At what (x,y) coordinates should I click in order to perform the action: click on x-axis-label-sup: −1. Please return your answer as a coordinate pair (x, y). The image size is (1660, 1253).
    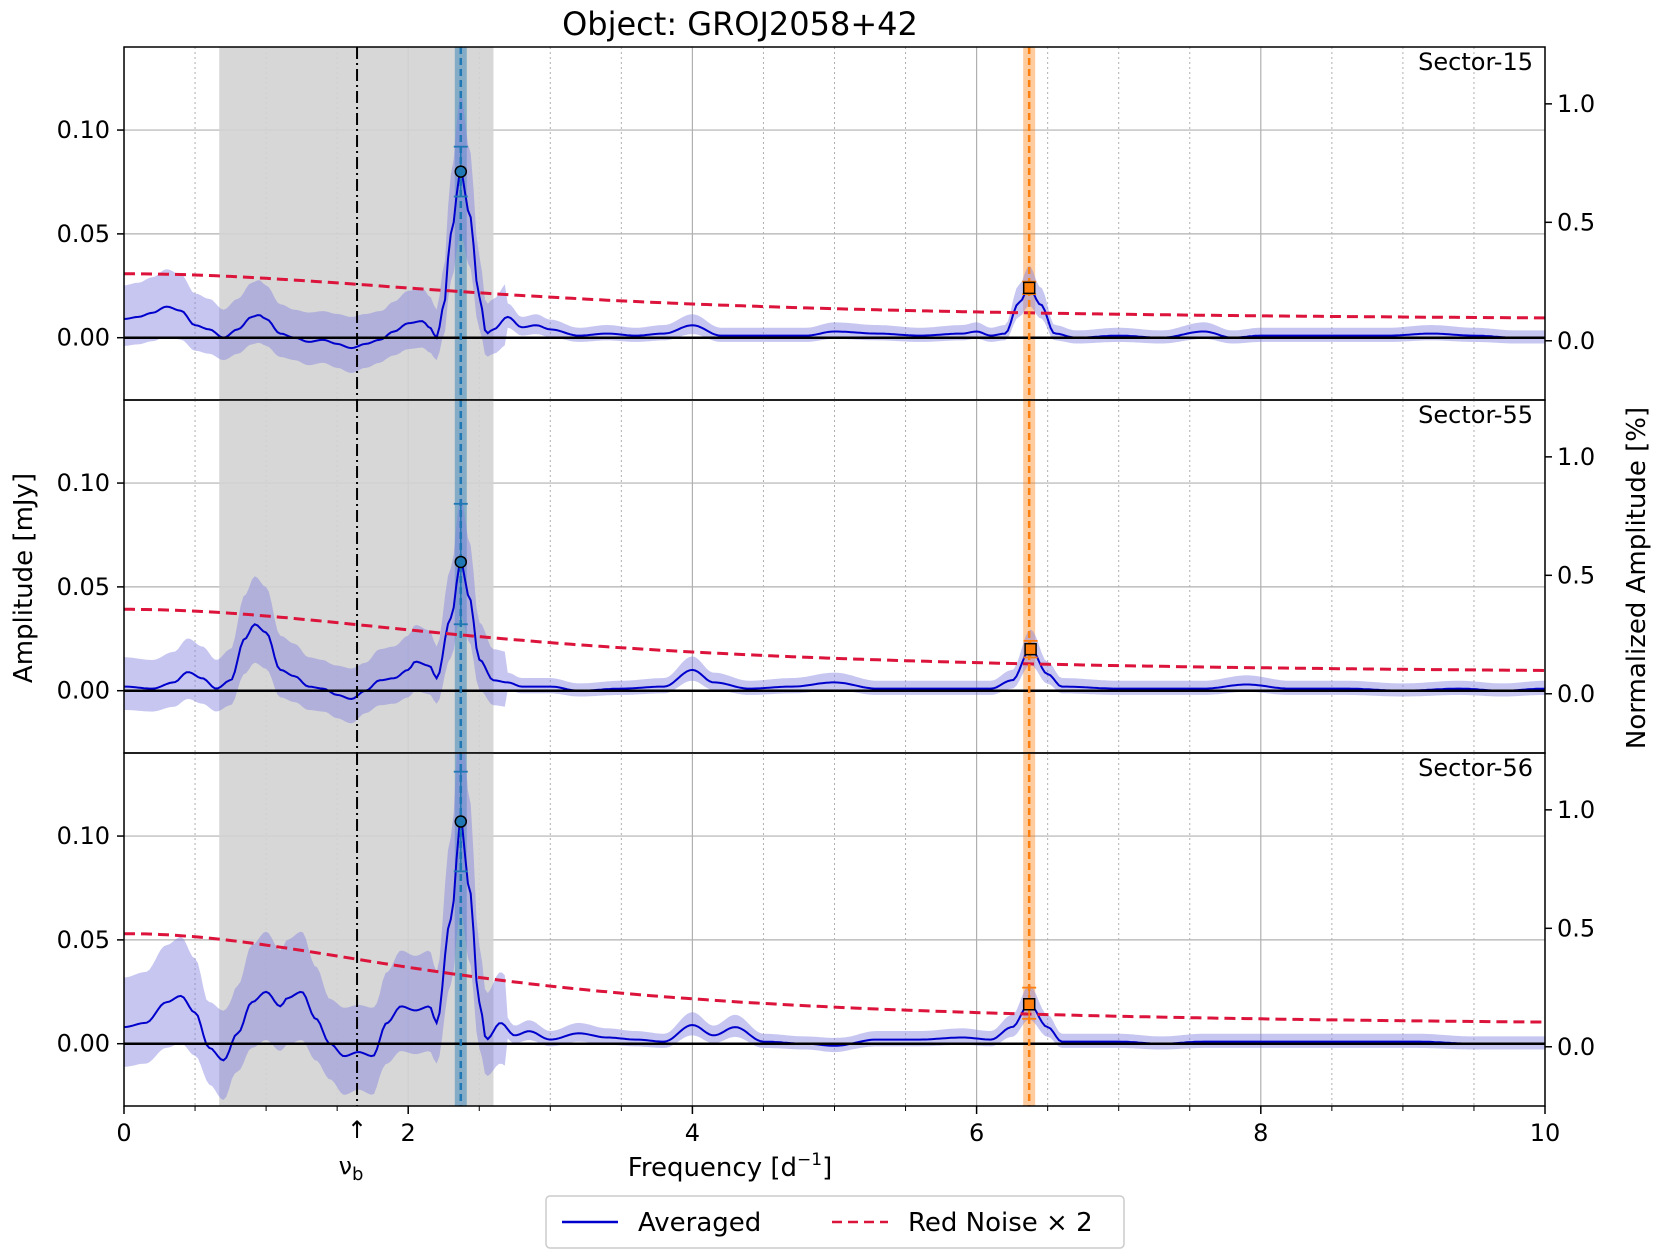
    Looking at the image, I should click on (809, 1160).